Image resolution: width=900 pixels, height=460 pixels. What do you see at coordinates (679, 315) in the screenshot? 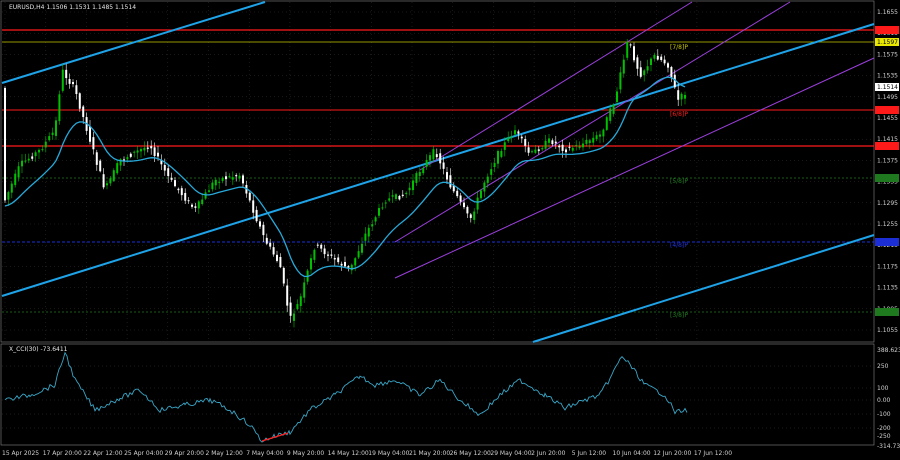
I see `tag-38: [3/8]P` at bounding box center [679, 315].